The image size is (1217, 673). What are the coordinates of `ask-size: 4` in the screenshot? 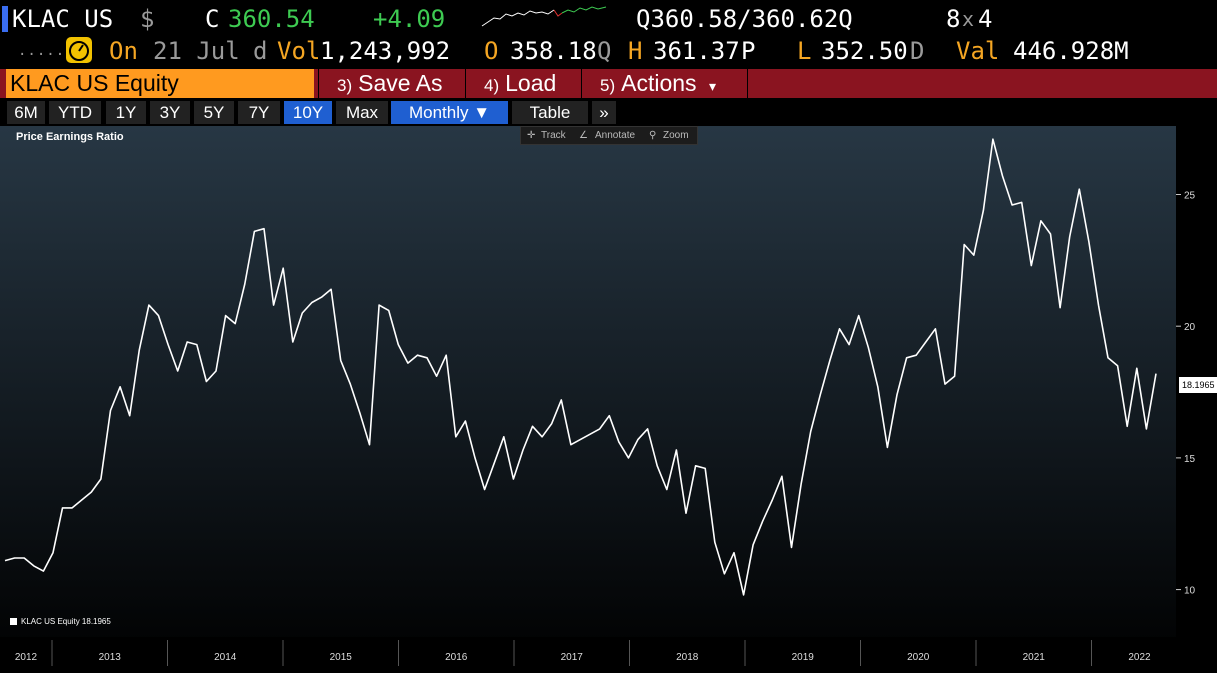 It's located at (985, 19).